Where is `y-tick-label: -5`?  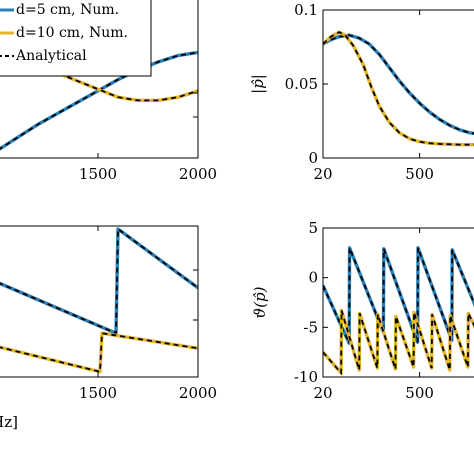
y-tick-label: -5 is located at coordinates (310, 327).